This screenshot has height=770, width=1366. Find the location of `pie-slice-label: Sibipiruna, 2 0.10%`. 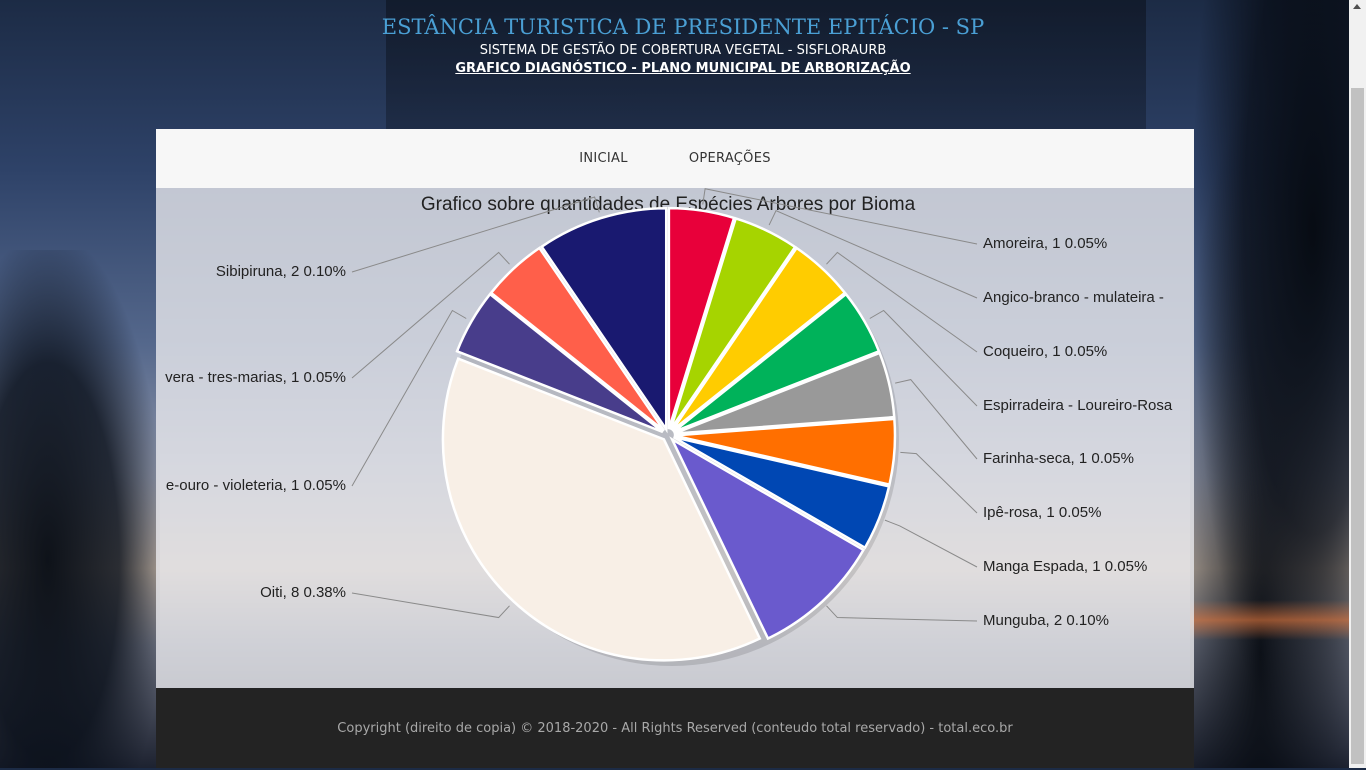

pie-slice-label: Sibipiruna, 2 0.10% is located at coordinates (281, 271).